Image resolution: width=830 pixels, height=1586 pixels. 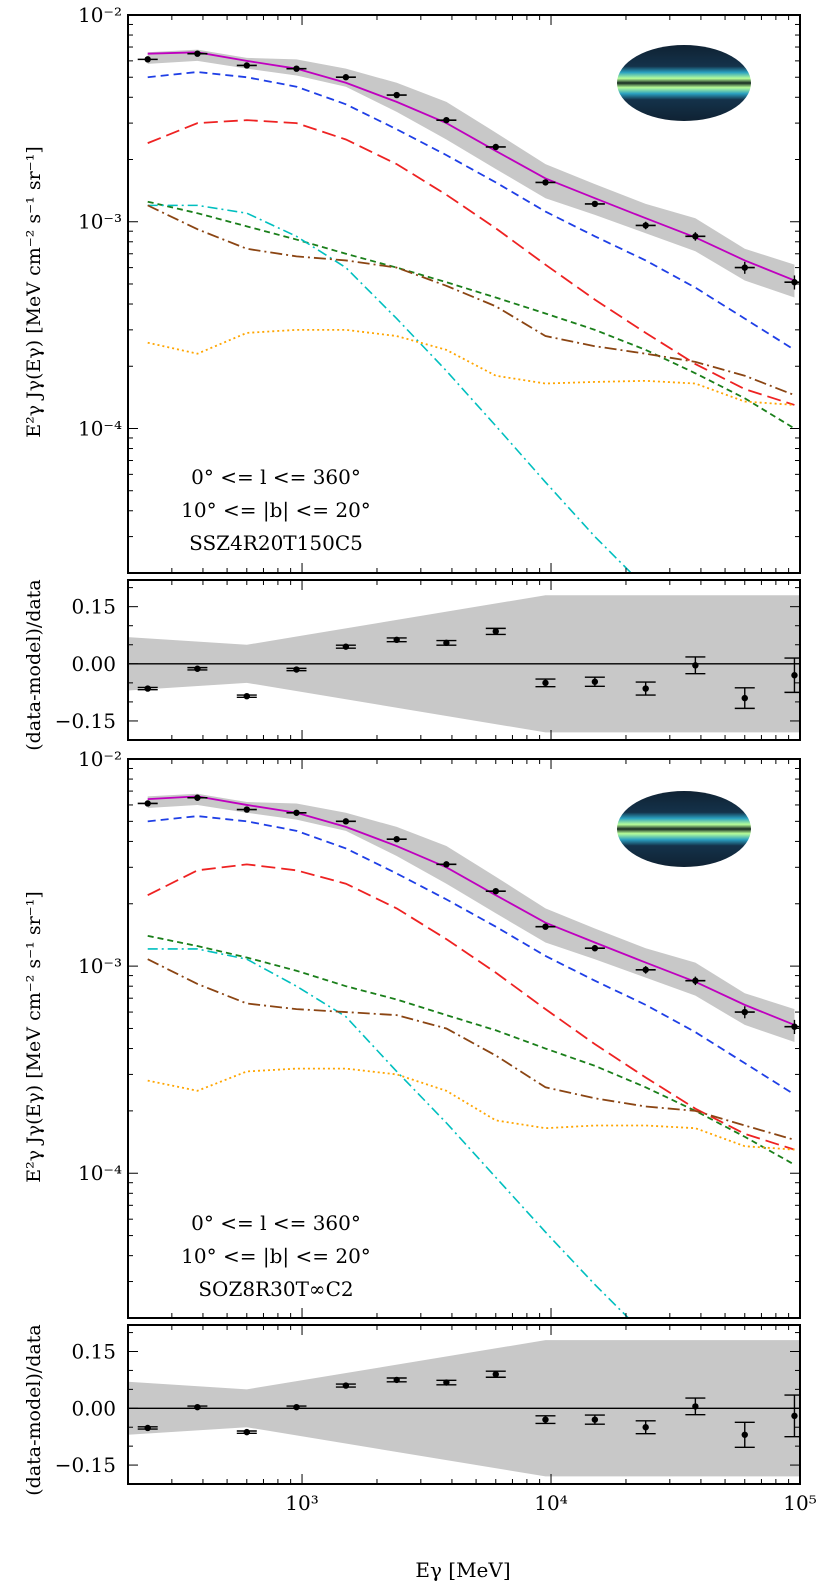 What do you see at coordinates (276, 543) in the screenshot?
I see `annotation-model-top: SSZ4R20T150C5` at bounding box center [276, 543].